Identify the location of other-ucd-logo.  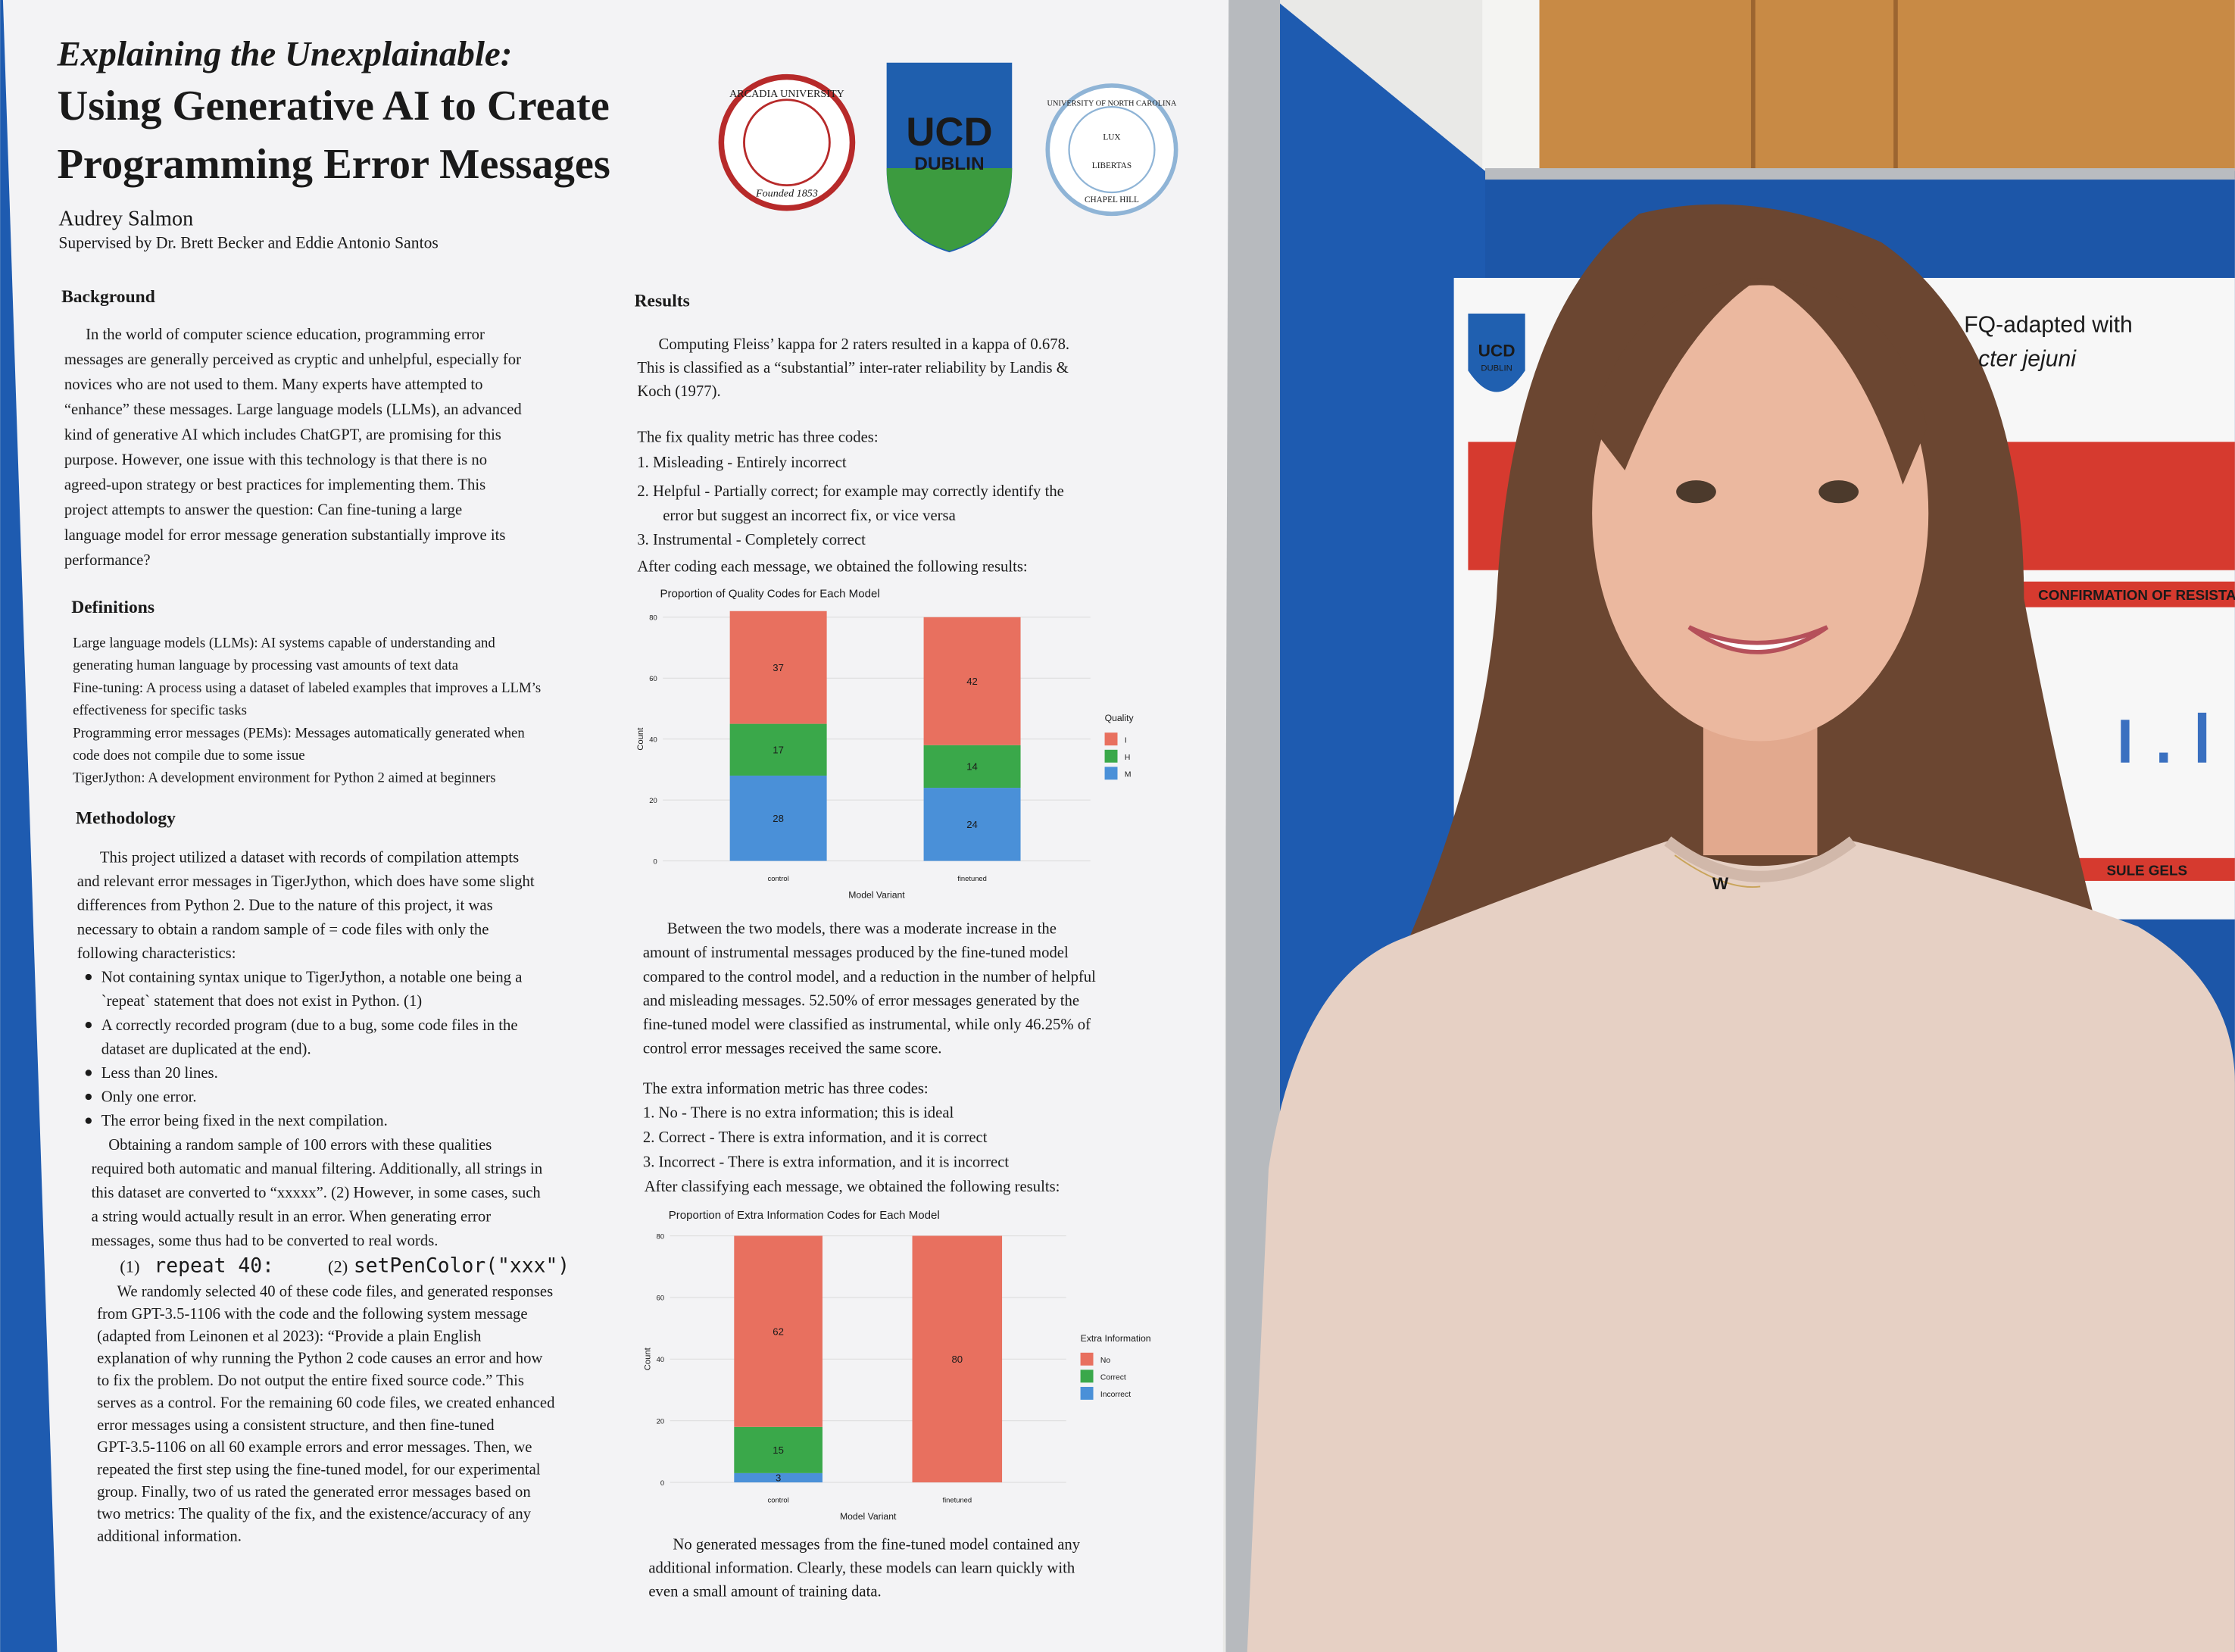
(1496, 352).